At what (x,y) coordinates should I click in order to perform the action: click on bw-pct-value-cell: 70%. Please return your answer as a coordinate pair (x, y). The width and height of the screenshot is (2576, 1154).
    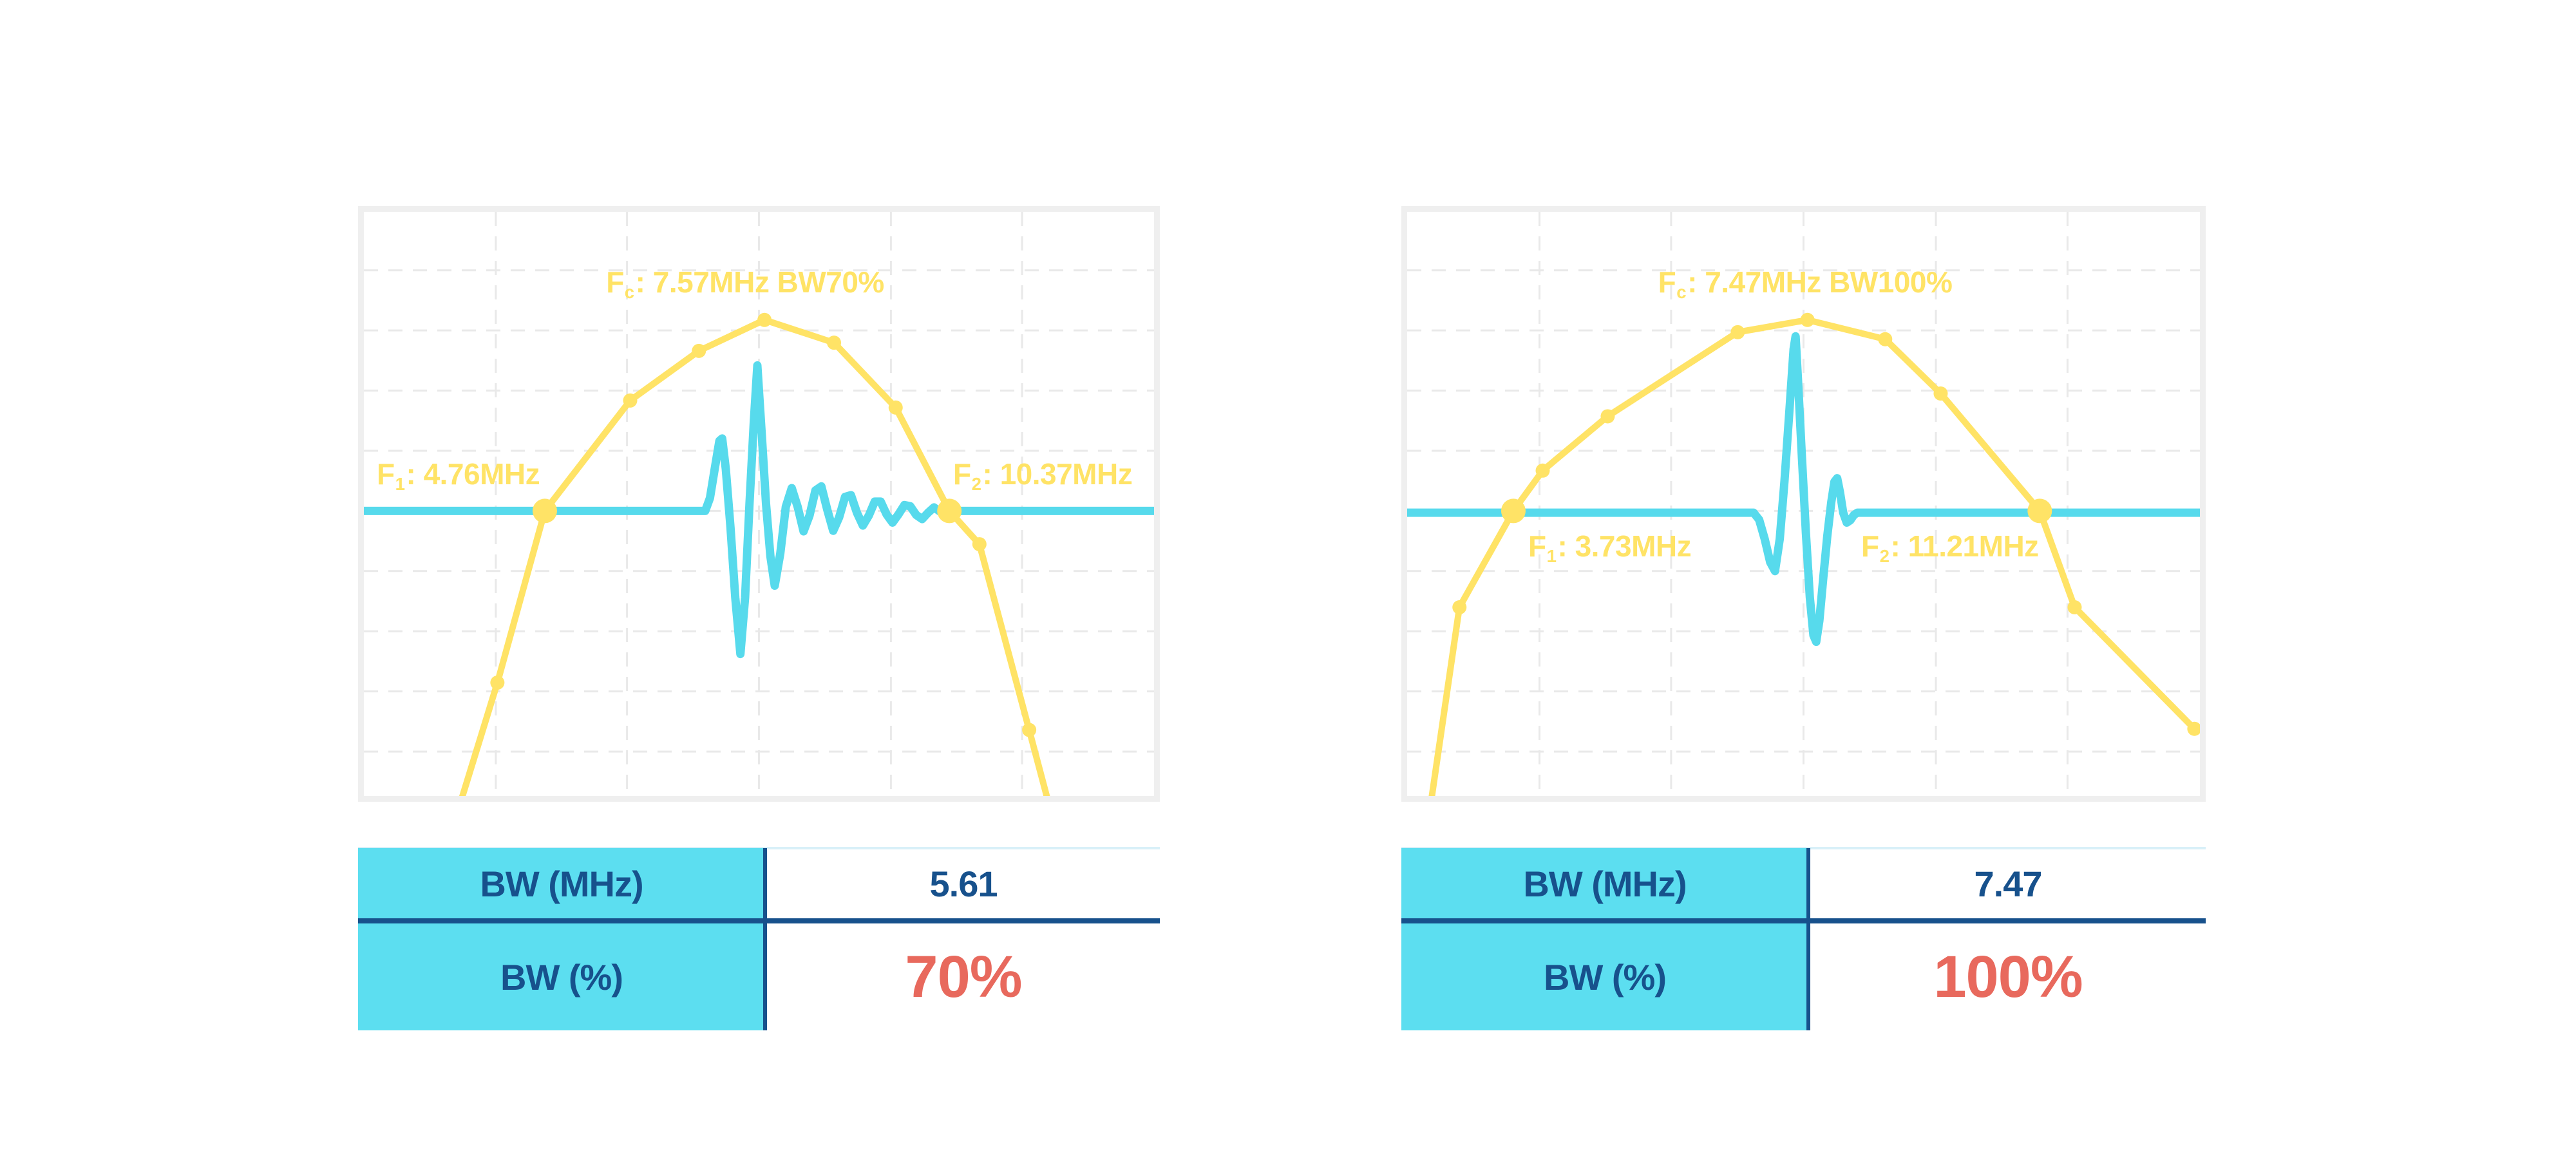
    Looking at the image, I should click on (964, 977).